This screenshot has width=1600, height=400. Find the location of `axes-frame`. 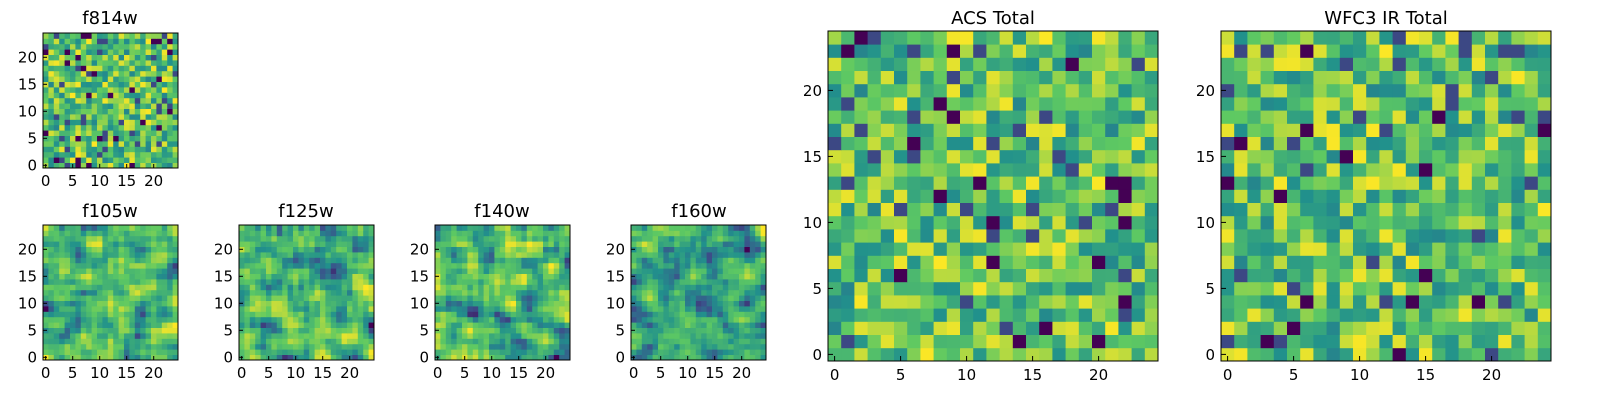

axes-frame is located at coordinates (502, 292).